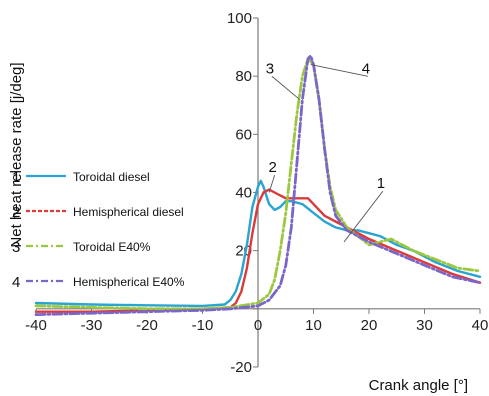 This screenshot has width=489, height=396. I want to click on y-tick-label: -20, so click(241, 367).